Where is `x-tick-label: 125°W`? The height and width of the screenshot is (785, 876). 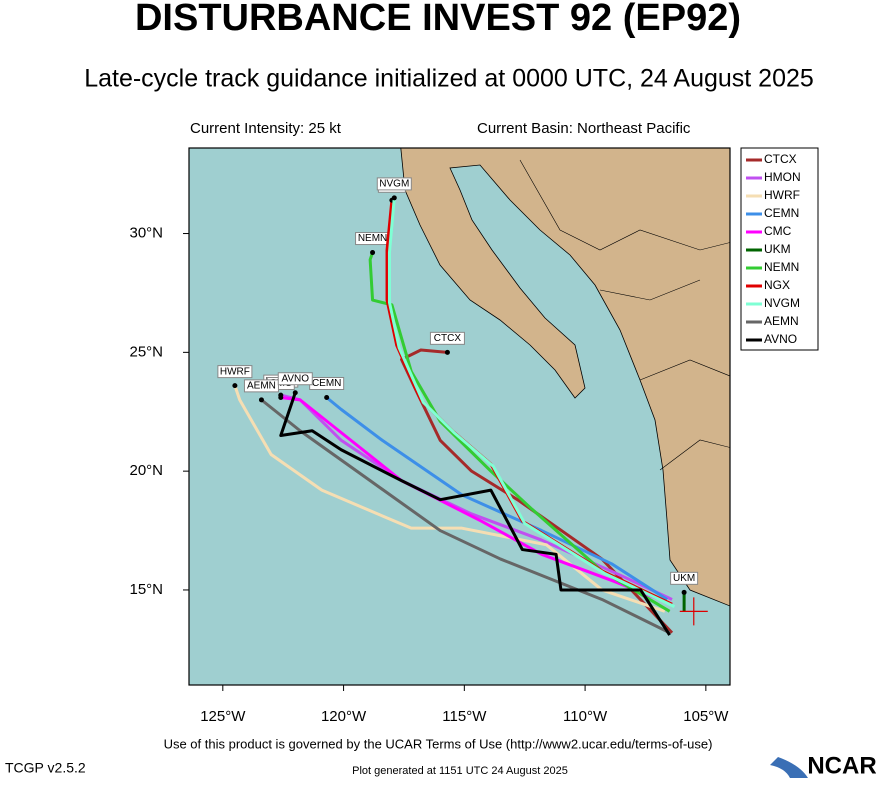 x-tick-label: 125°W is located at coordinates (223, 716).